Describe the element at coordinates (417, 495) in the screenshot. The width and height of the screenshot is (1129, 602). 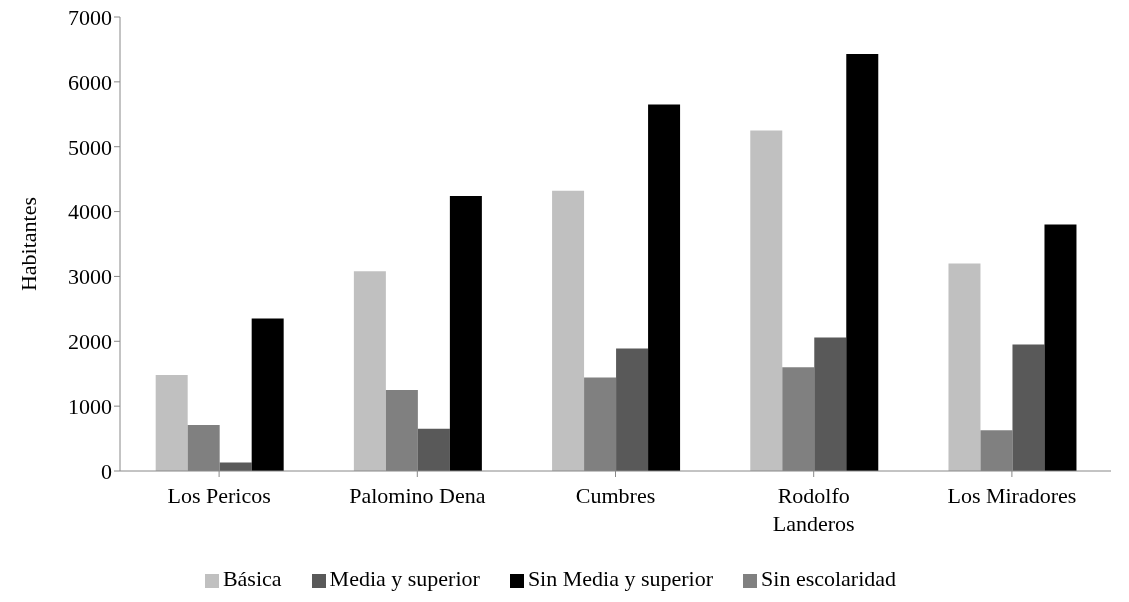
I see `x-tick-label: Palomino Dena` at that location.